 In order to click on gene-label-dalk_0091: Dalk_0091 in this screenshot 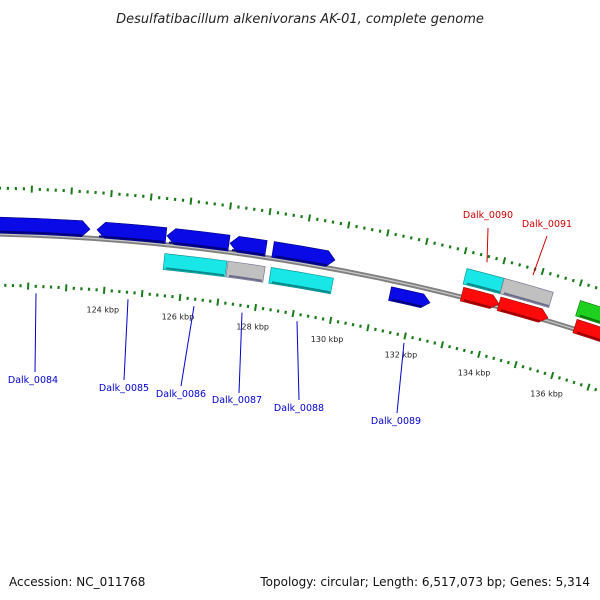, I will do `click(547, 224)`.